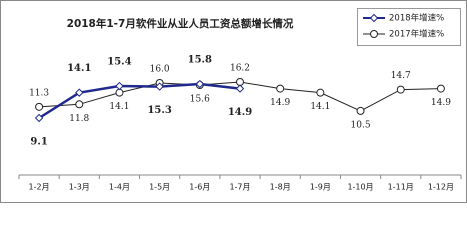 This screenshot has height=240, width=467. What do you see at coordinates (401, 76) in the screenshot?
I see `data-label: 14.7` at bounding box center [401, 76].